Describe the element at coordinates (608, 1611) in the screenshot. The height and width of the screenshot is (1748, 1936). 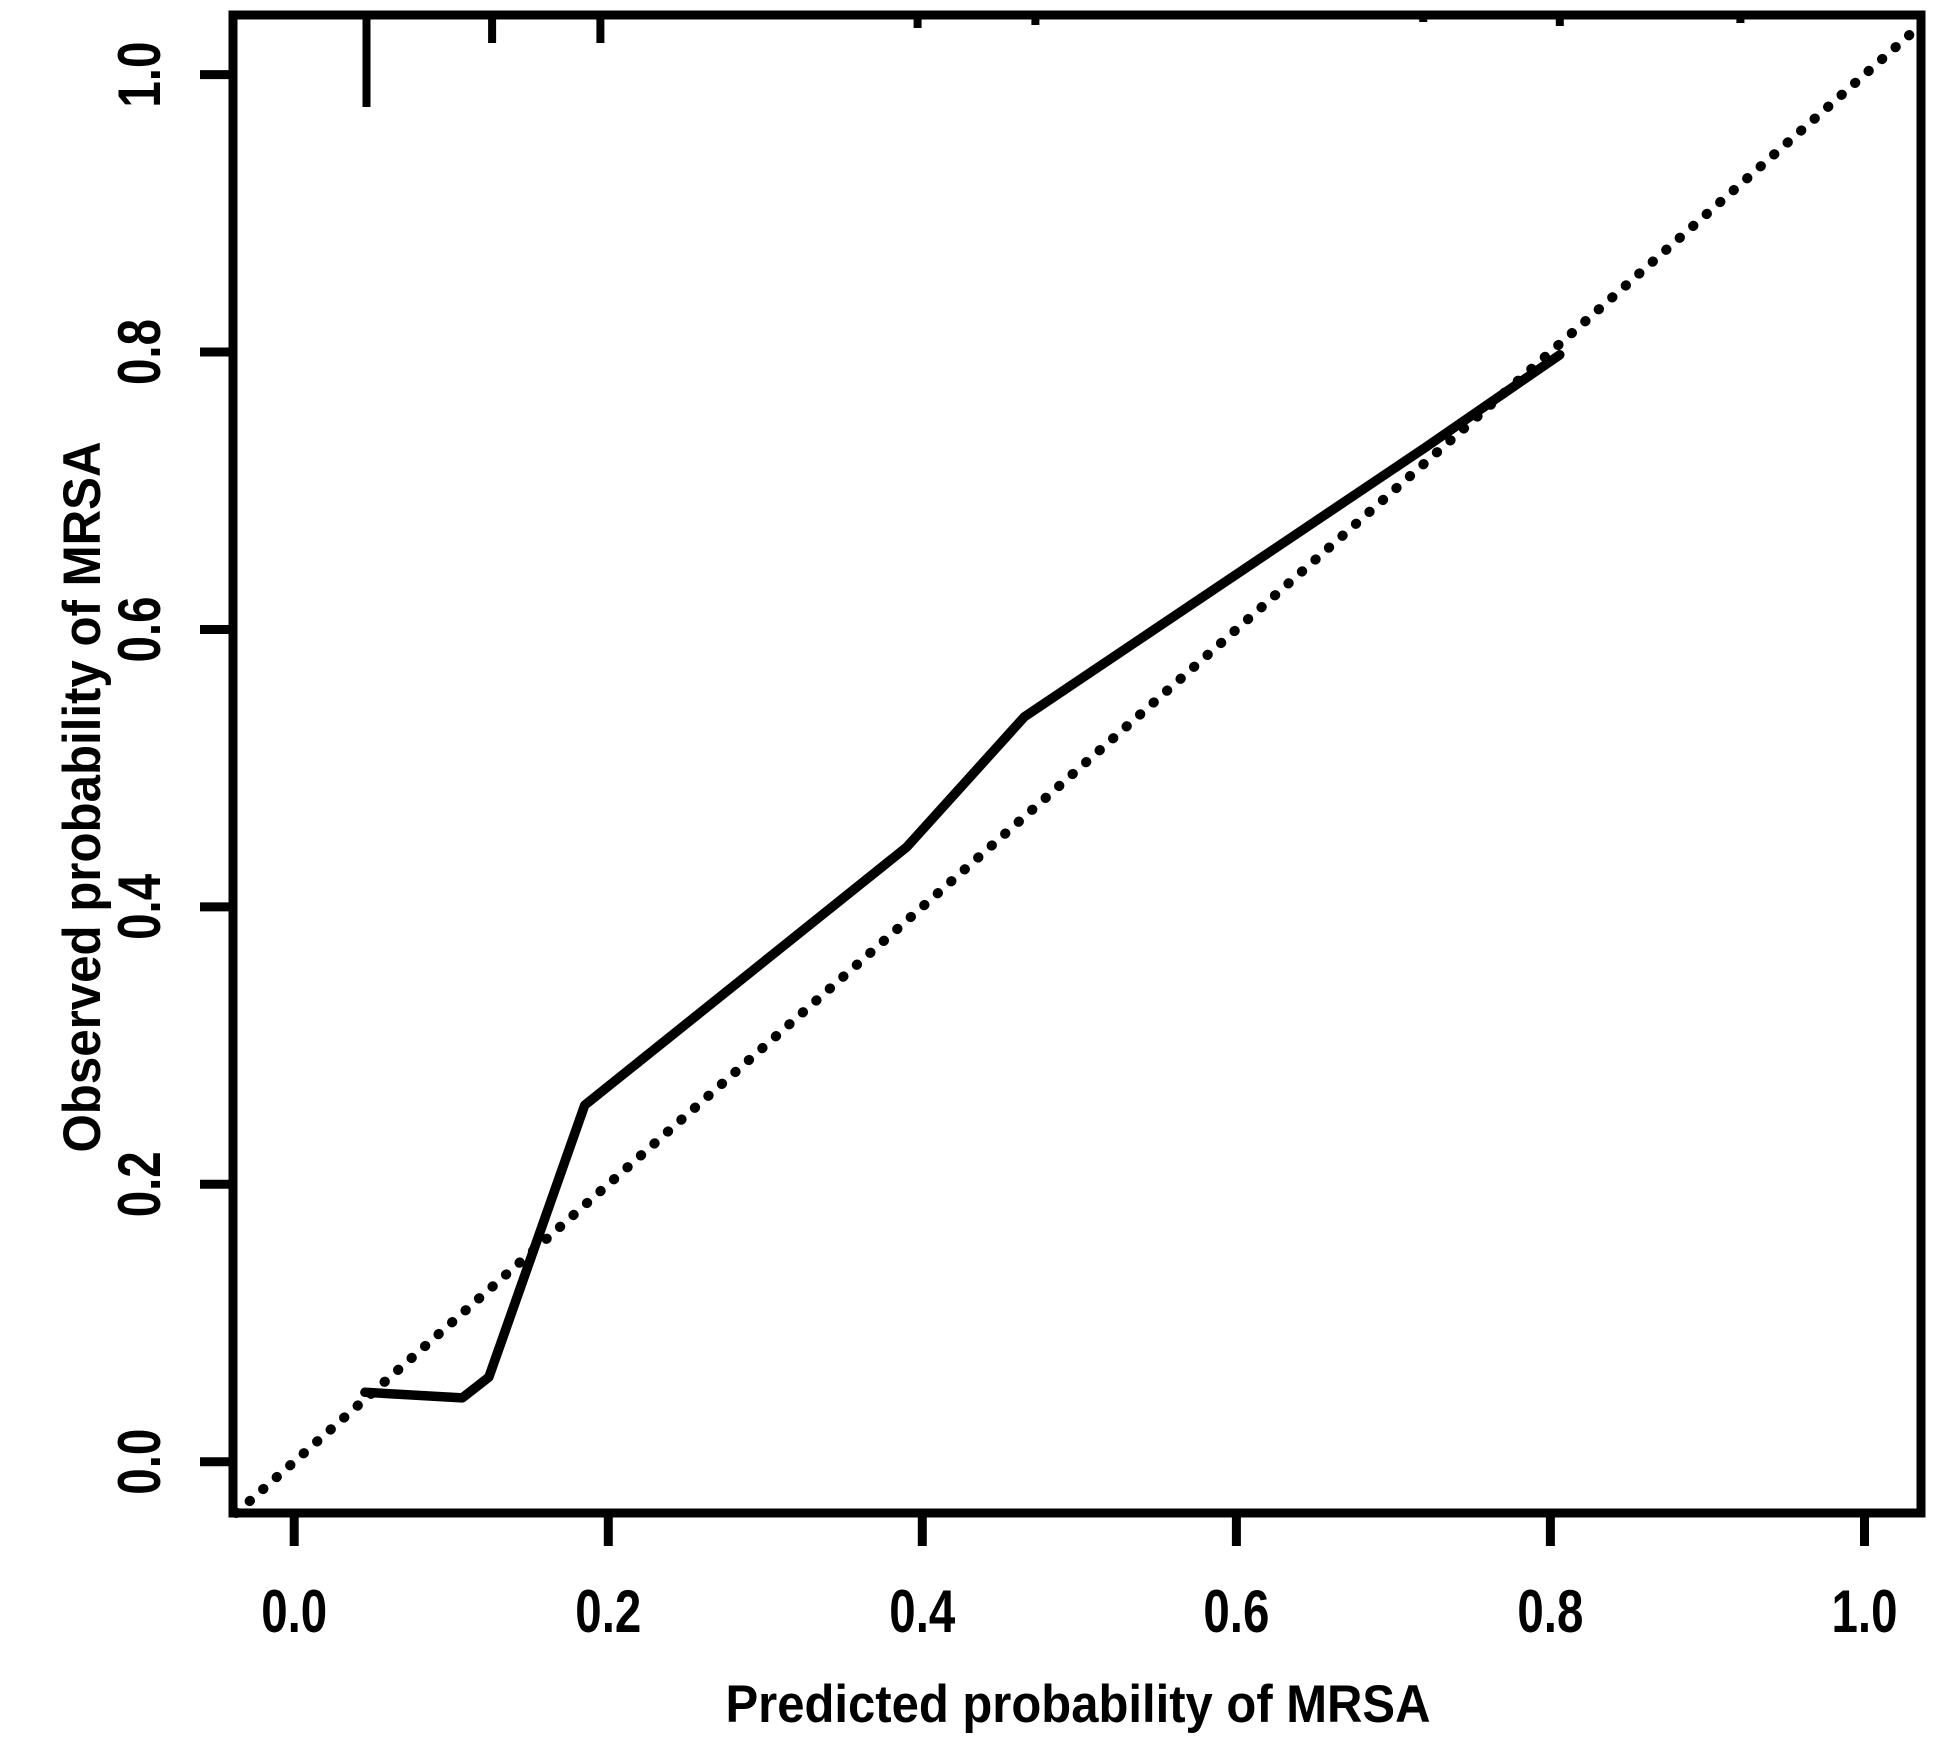
I see `x-tick-label: 0.2` at that location.